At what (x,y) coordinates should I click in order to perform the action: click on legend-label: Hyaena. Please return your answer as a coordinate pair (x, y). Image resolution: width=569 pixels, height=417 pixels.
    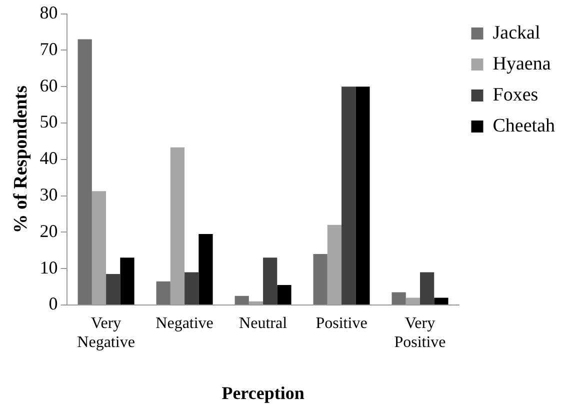
    Looking at the image, I should click on (522, 63).